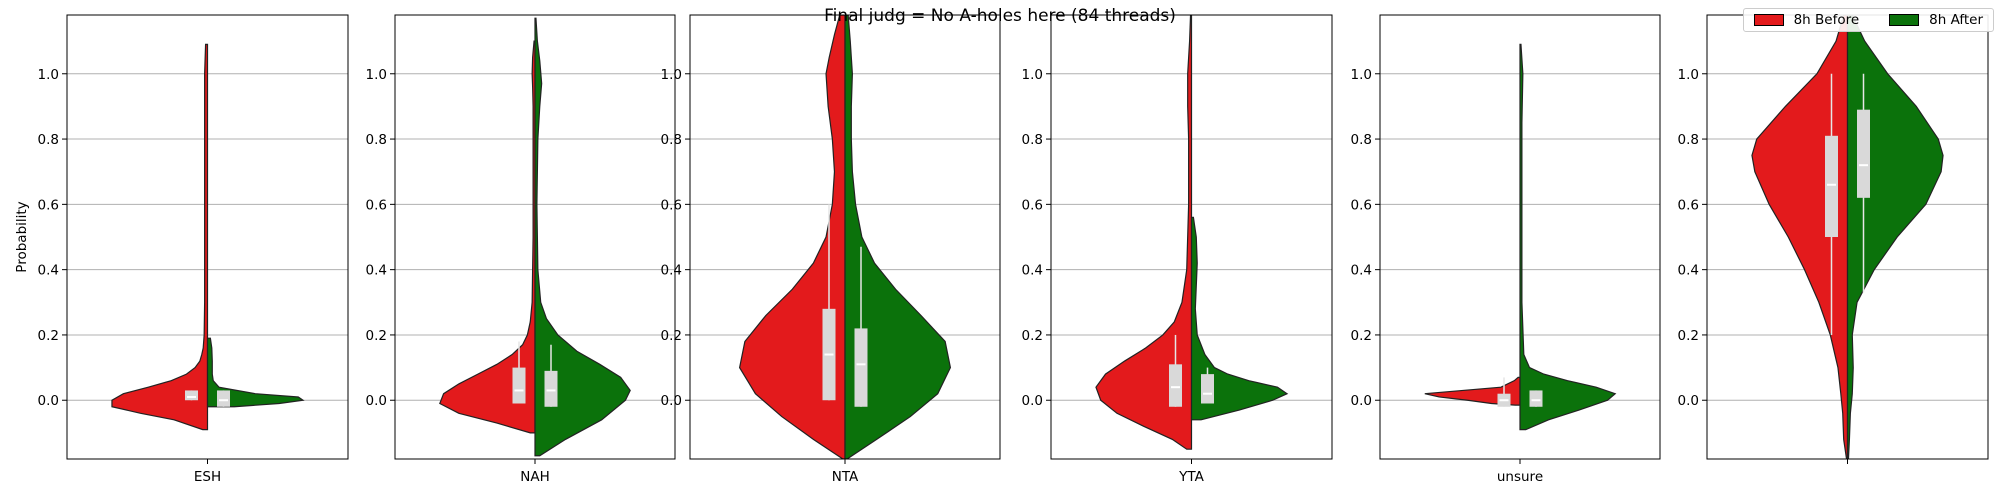  I want to click on x-tick-label: ESH, so click(207, 477).